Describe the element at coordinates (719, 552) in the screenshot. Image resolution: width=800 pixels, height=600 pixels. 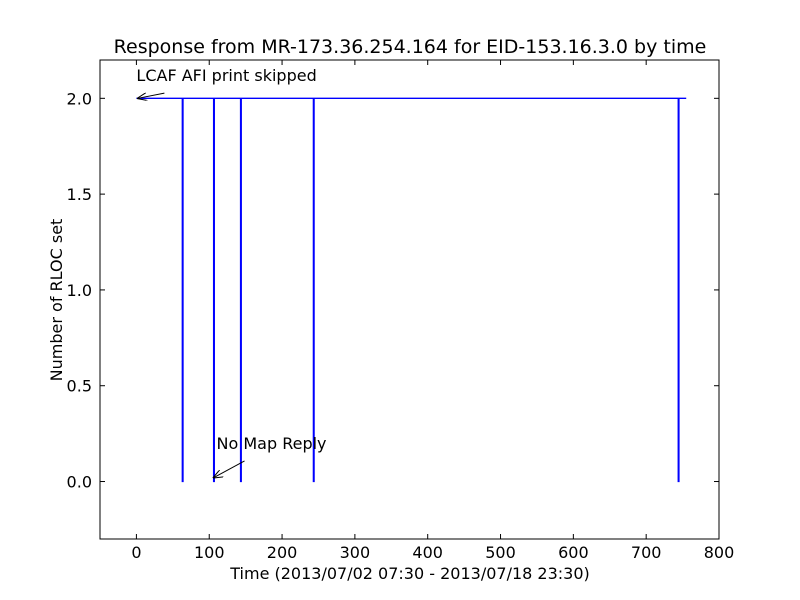
I see `x-tick-label: 800` at that location.